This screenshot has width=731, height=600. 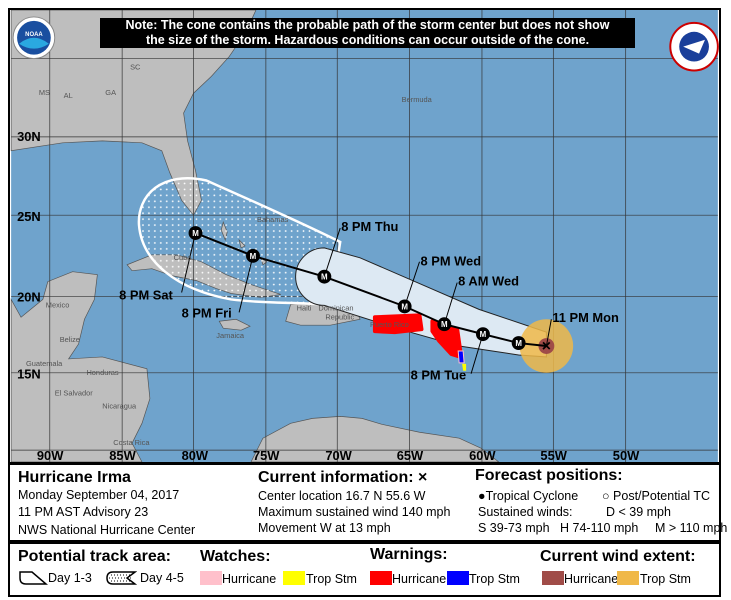 What do you see at coordinates (122, 455) in the screenshot?
I see `lon-label: 85W` at bounding box center [122, 455].